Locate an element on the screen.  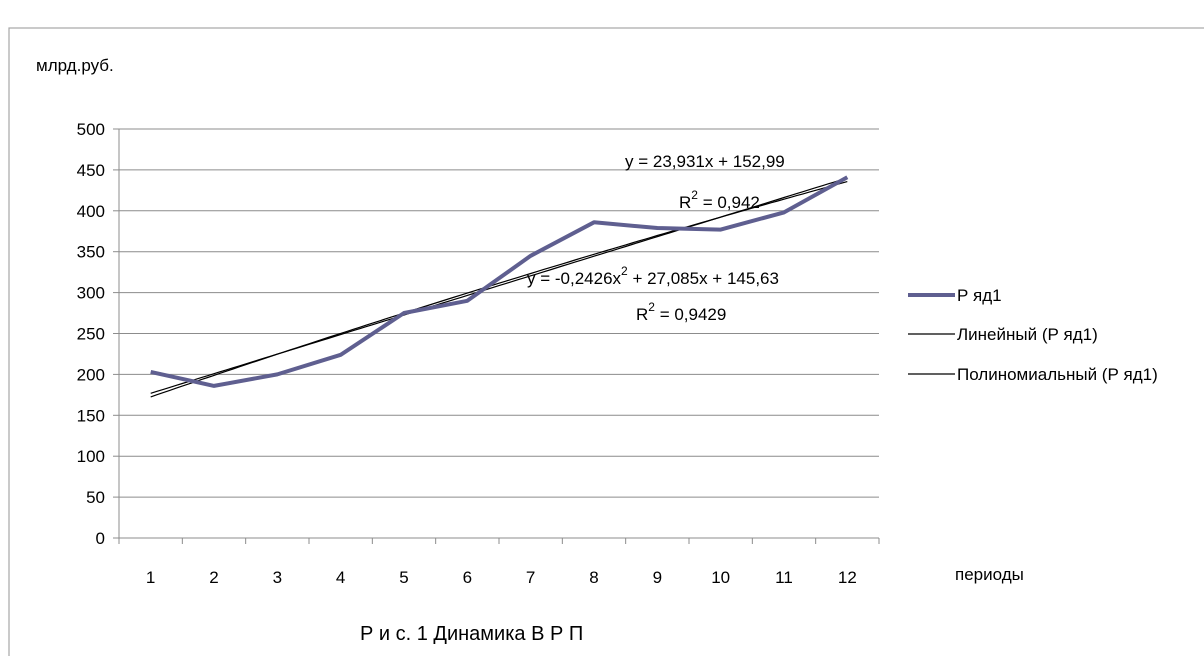
poly-r-label: R is located at coordinates (642, 314).